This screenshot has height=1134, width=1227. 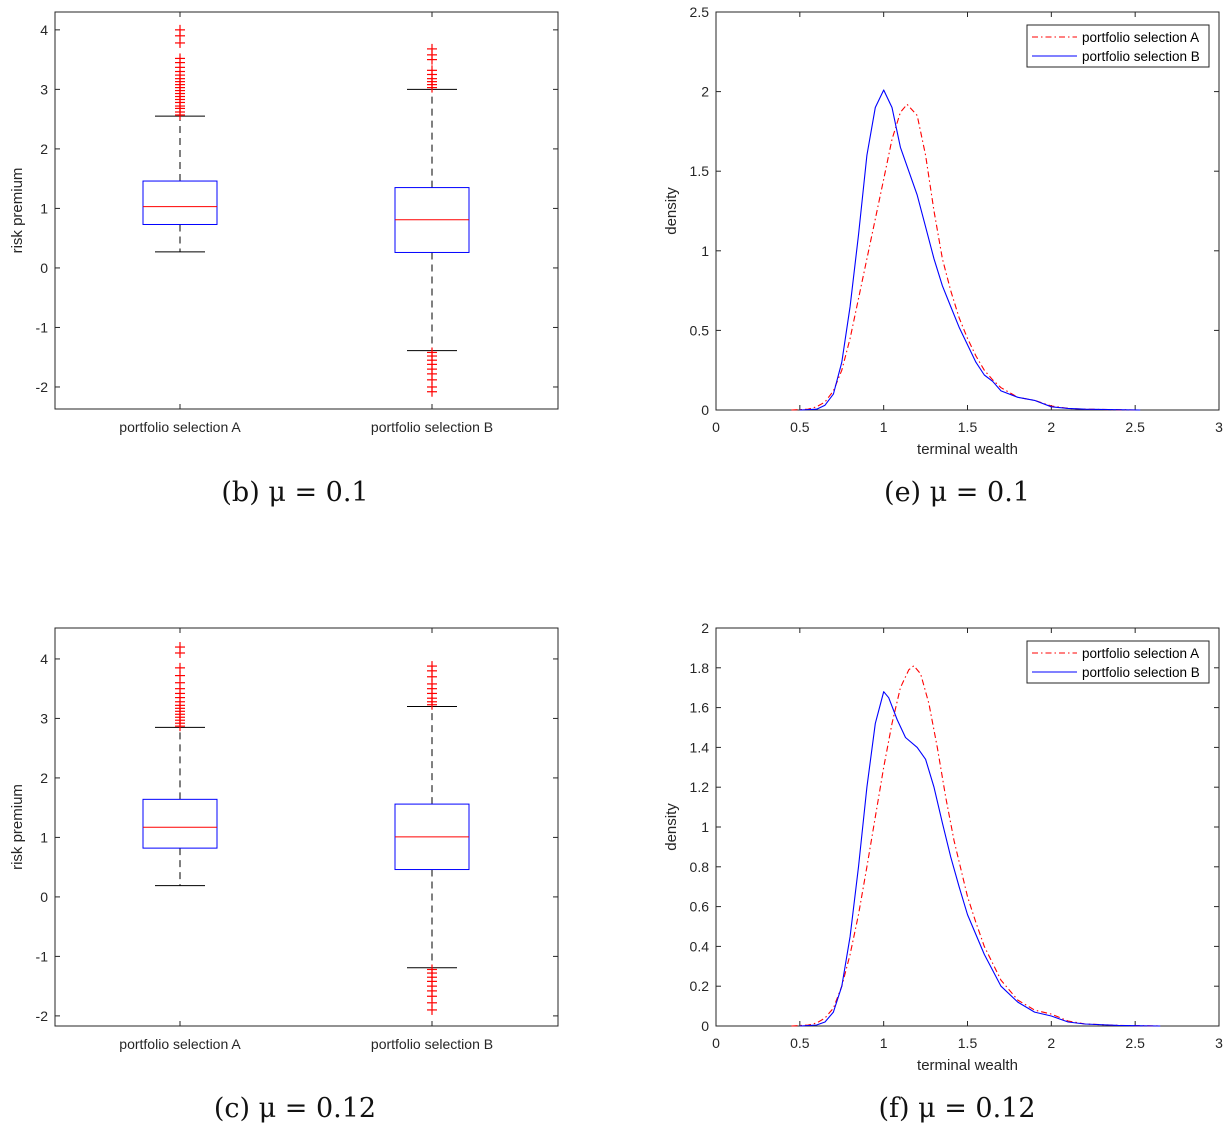 What do you see at coordinates (700, 986) in the screenshot?
I see `y-tick-label: 0.2` at bounding box center [700, 986].